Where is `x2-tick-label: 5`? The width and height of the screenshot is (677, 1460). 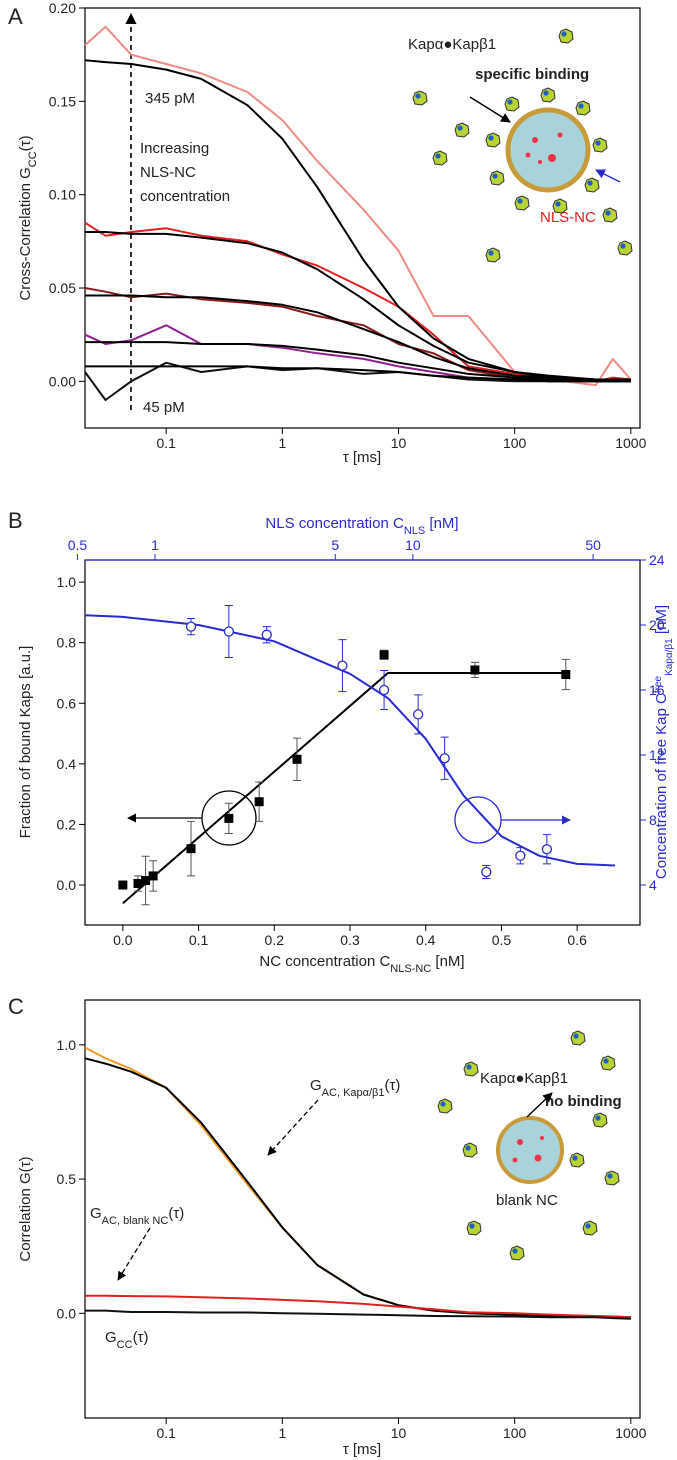
x2-tick-label: 5 is located at coordinates (335, 545).